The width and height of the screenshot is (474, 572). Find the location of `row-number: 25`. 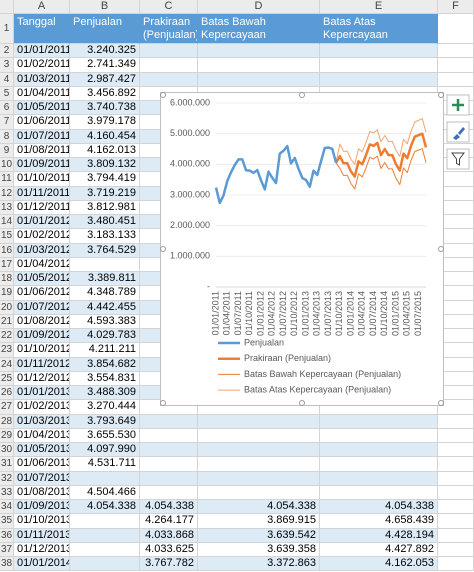

row-number: 25 is located at coordinates (7, 378).